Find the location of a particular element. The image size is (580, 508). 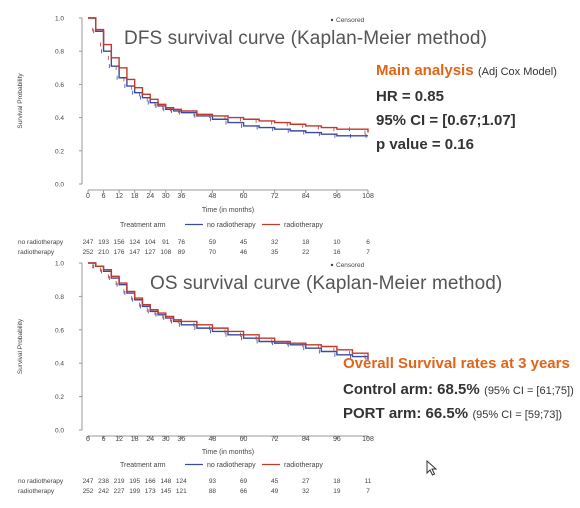

os-risk-value: 247 is located at coordinates (88, 481).